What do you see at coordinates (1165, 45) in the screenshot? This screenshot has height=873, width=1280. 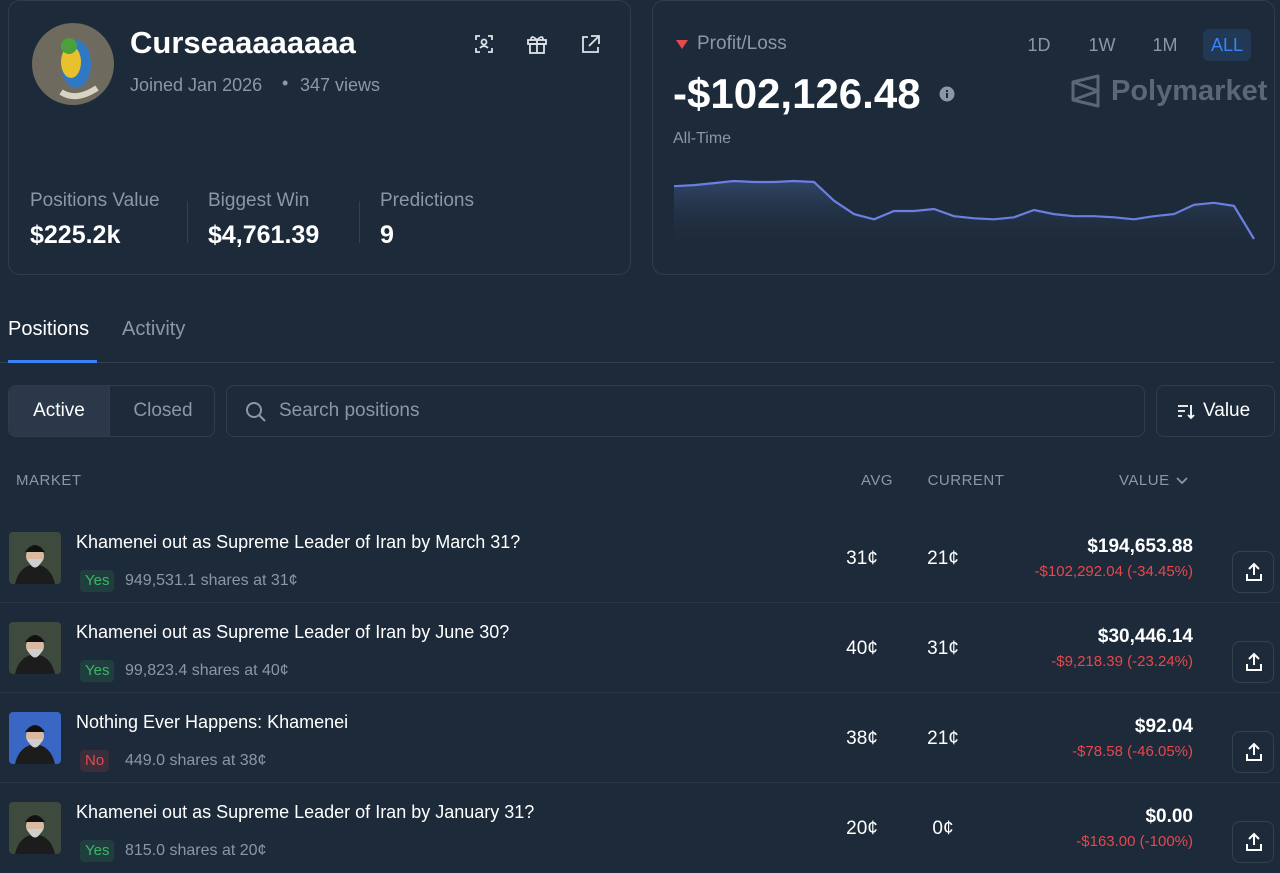 I see `range-tab: 1M` at bounding box center [1165, 45].